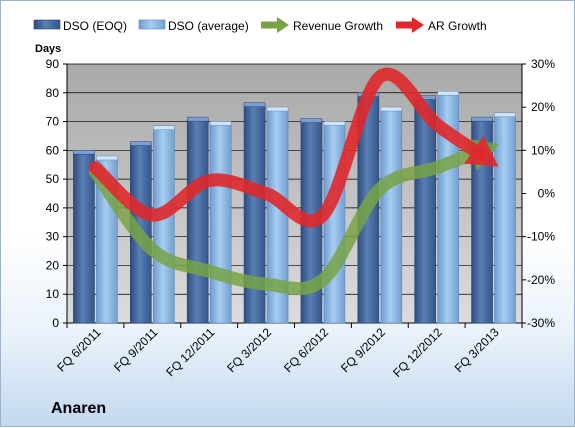 The width and height of the screenshot is (575, 428). I want to click on legend-label: AR Growth, so click(457, 26).